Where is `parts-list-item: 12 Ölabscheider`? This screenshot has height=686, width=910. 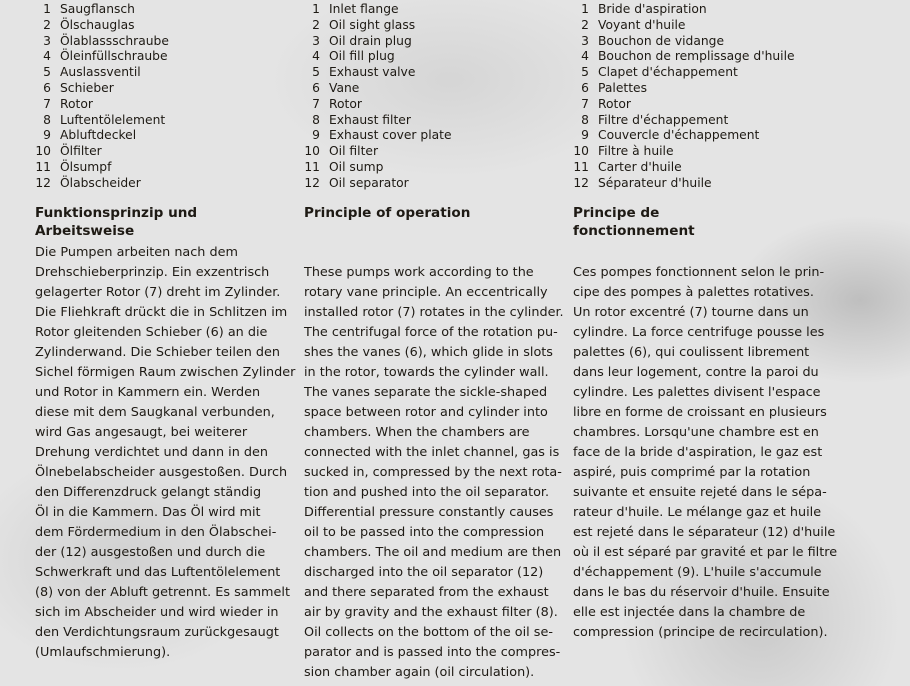 parts-list-item: 12 Ölabscheider is located at coordinates (102, 184).